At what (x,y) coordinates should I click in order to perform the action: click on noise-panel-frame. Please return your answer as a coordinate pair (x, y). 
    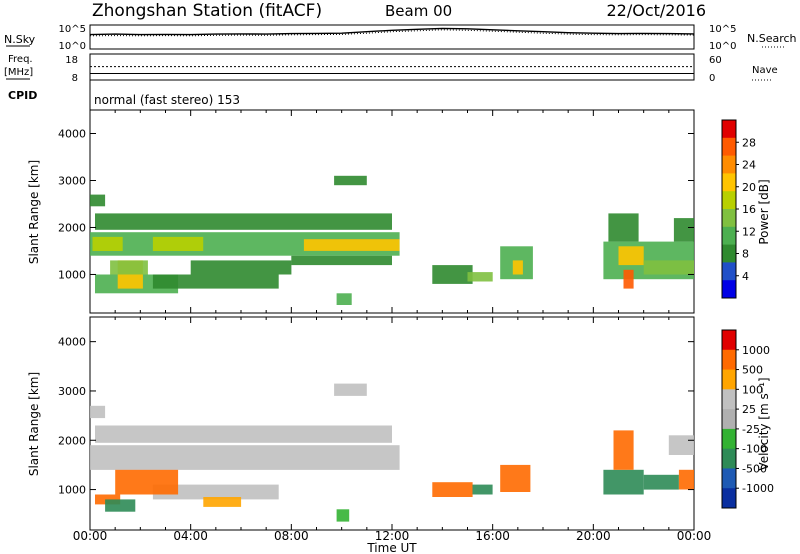
    Looking at the image, I should click on (392, 37).